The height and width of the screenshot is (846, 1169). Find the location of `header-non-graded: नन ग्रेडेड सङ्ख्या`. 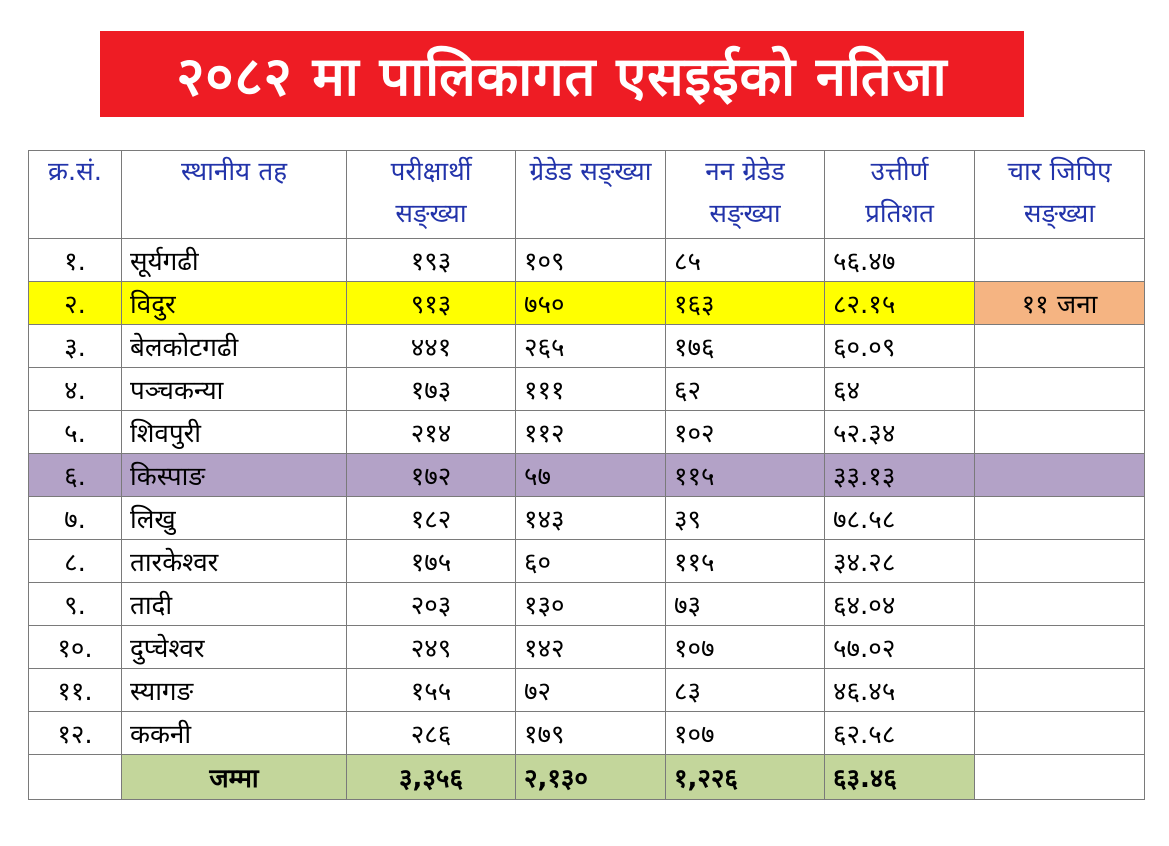

header-non-graded: नन ग्रेडेड सङ्ख्या is located at coordinates (745, 194).